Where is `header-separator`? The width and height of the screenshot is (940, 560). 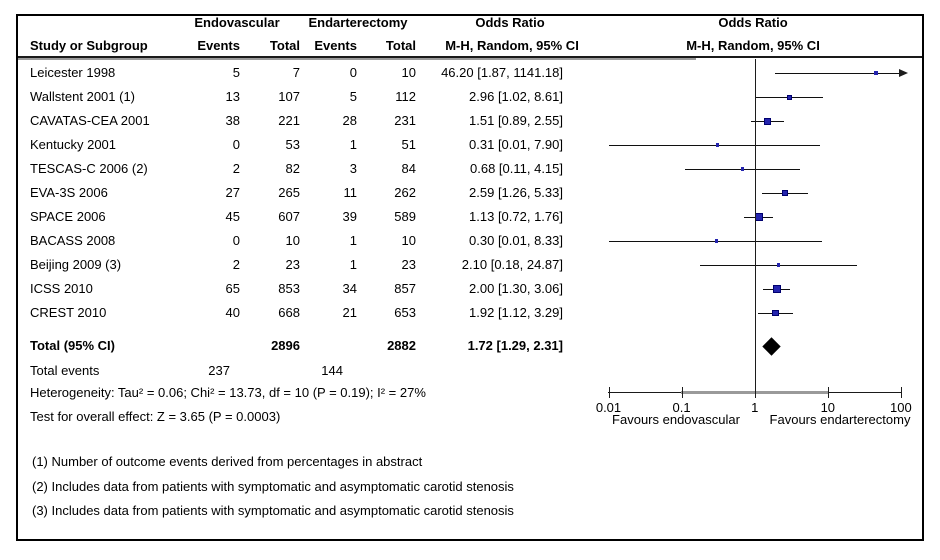 header-separator is located at coordinates (470, 57).